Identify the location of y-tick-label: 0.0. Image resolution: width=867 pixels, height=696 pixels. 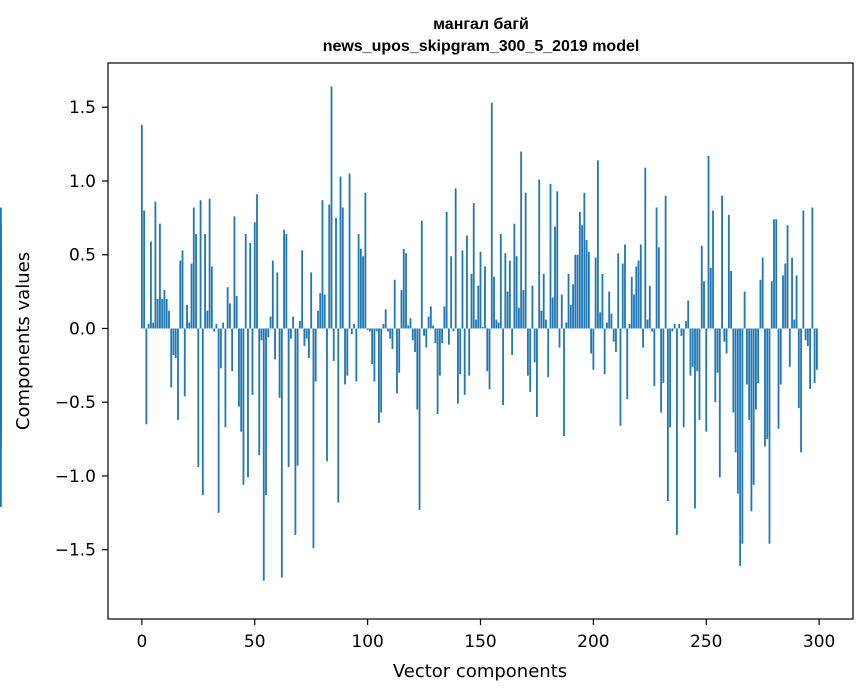
(82, 329).